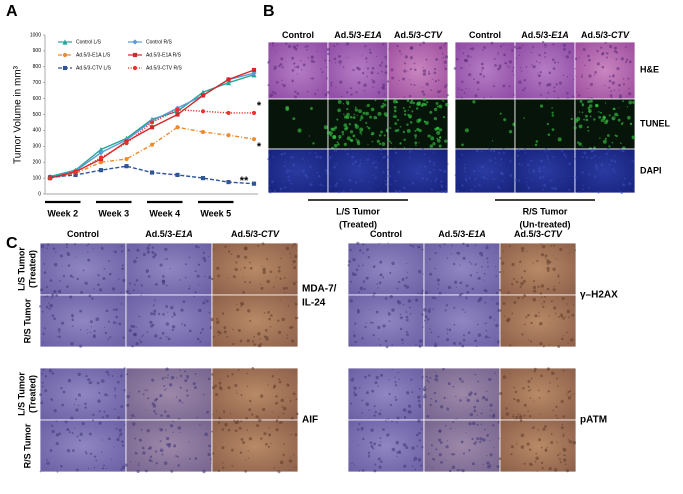 The image size is (683, 494). I want to click on y-tick-label: 300, so click(37, 147).